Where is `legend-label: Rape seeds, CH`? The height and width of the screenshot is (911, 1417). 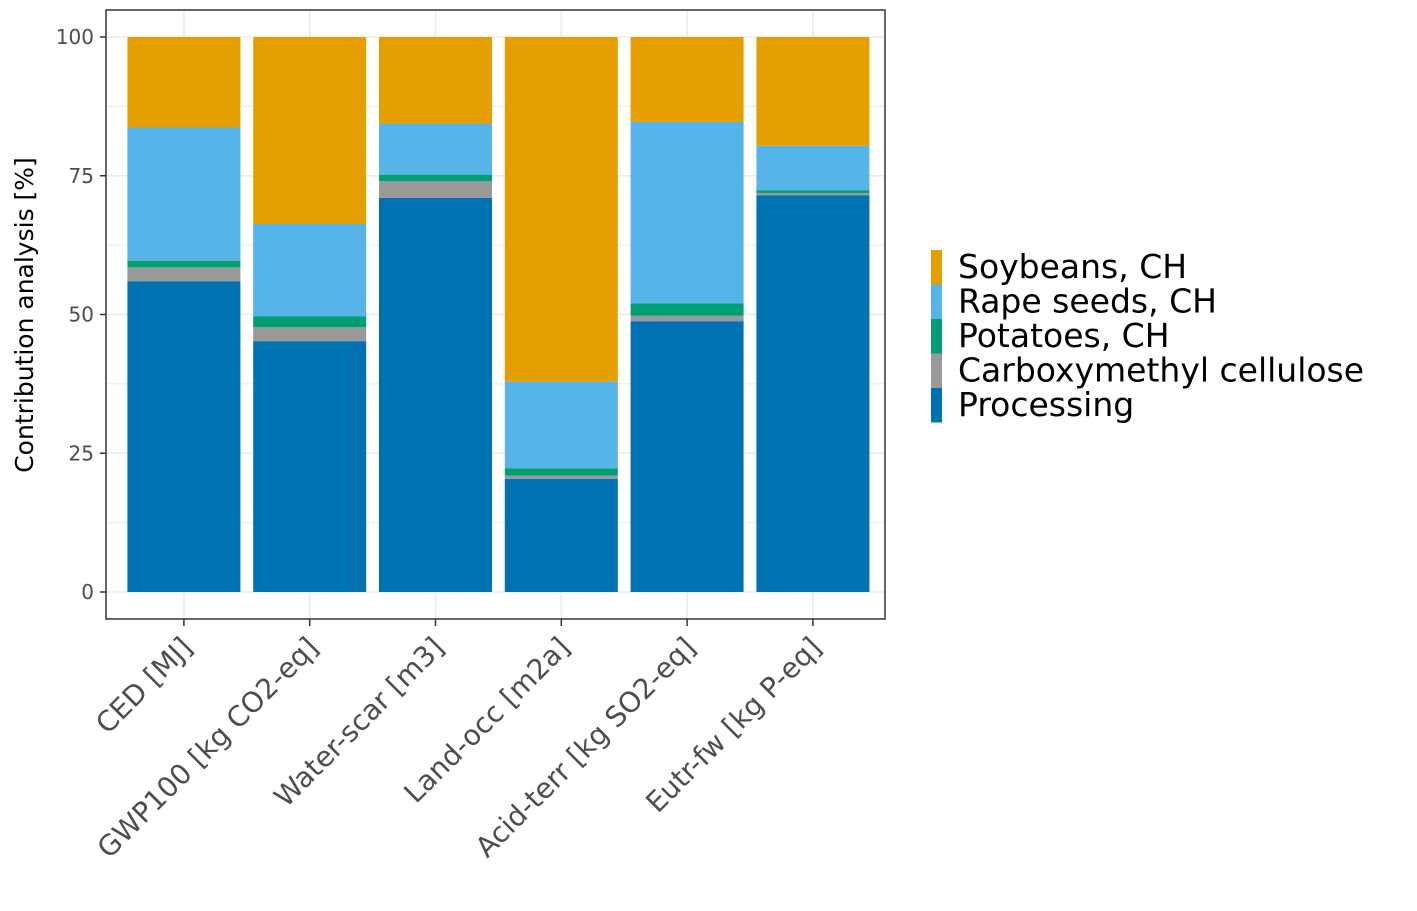
legend-label: Rape seeds, CH is located at coordinates (1087, 301).